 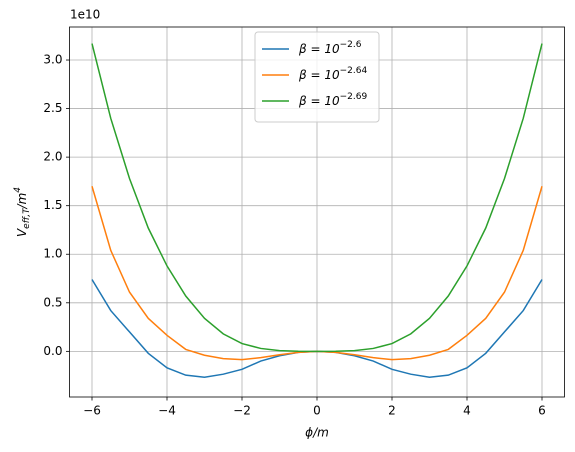 What do you see at coordinates (467, 411) in the screenshot?
I see `x-tick-label: 4` at bounding box center [467, 411].